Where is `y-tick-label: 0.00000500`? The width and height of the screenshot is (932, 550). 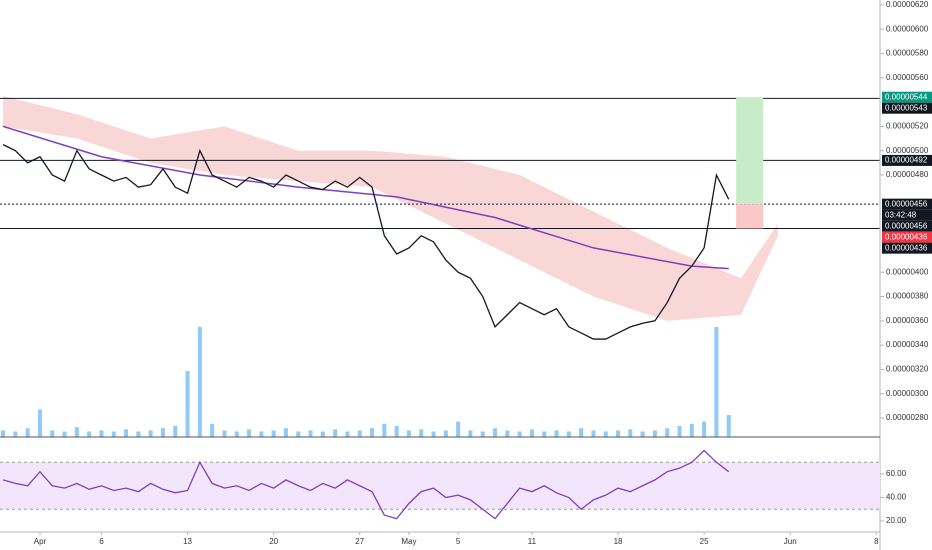 y-tick-label: 0.00000500 is located at coordinates (907, 150).